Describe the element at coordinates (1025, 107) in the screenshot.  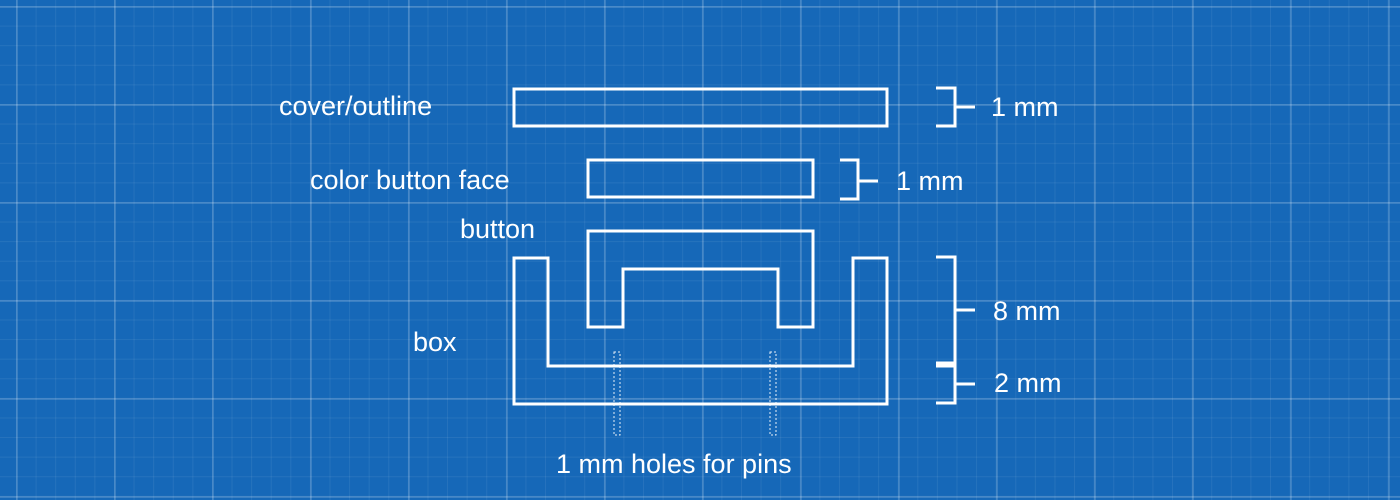
I see `cover-dimension-label: 1 mm` at that location.